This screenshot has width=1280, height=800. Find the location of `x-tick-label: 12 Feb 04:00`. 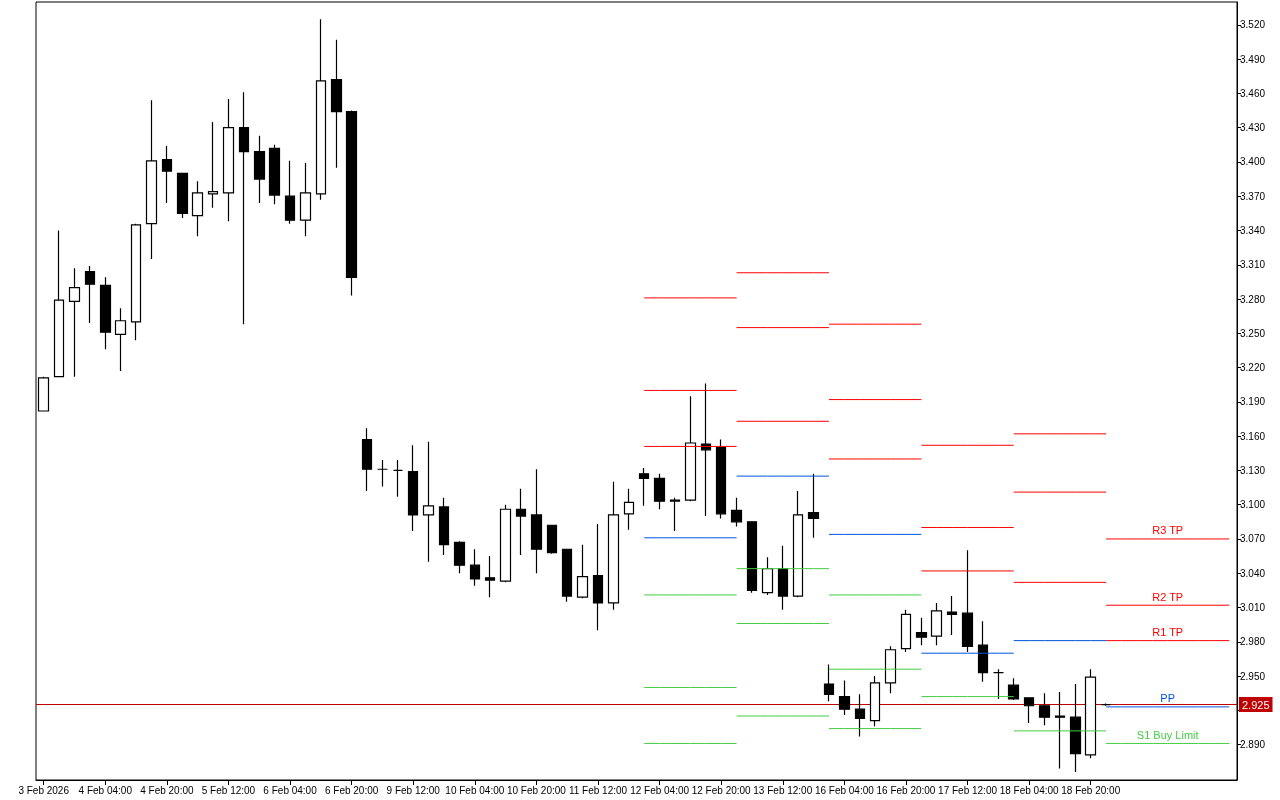

x-tick-label: 12 Feb 04:00 is located at coordinates (660, 790).